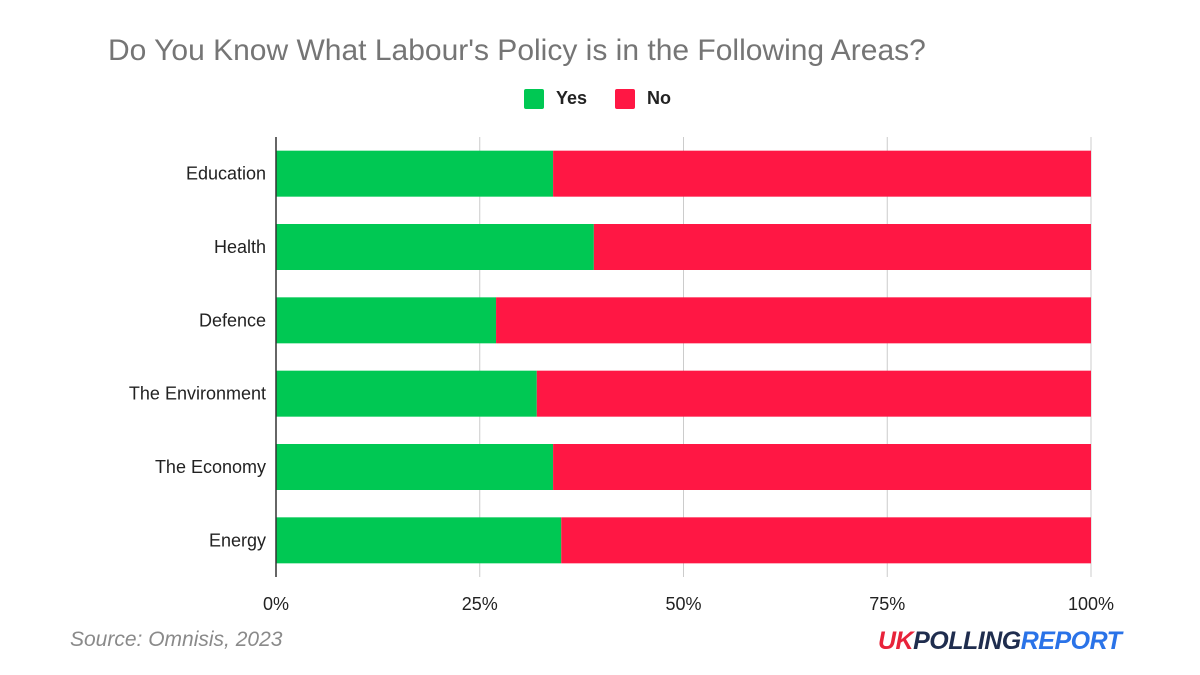  Describe the element at coordinates (1091, 604) in the screenshot. I see `x-tick-label: 100%` at that location.